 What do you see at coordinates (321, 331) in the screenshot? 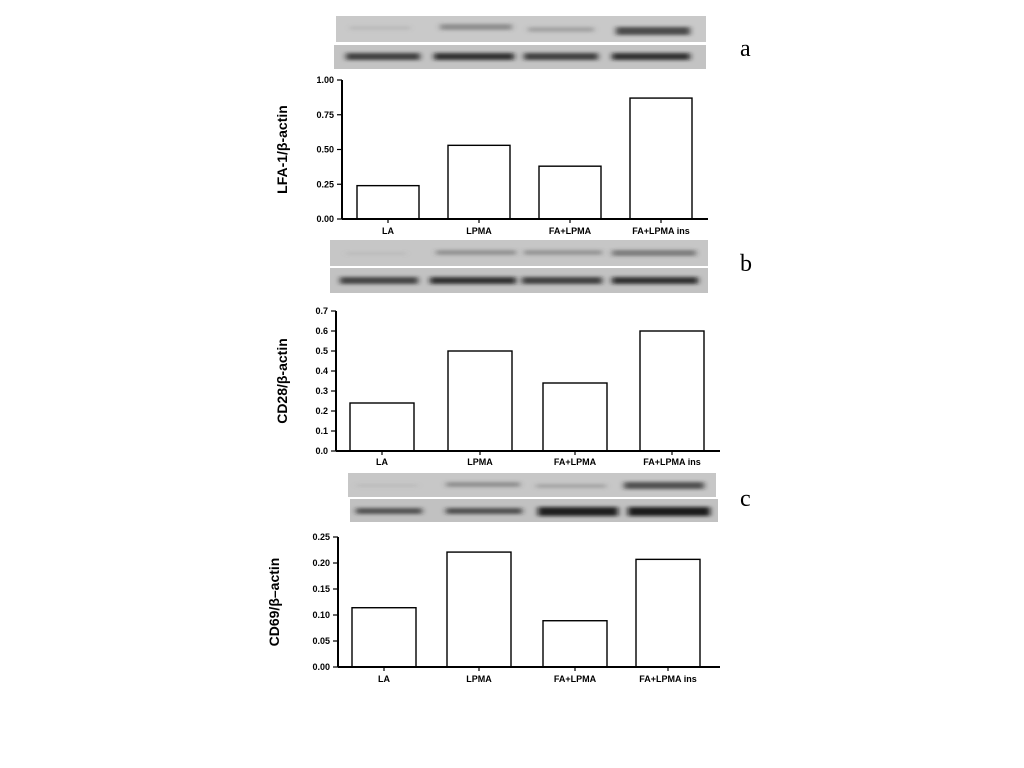
I see `cd28-ytick-label-6: 0.6` at bounding box center [321, 331].